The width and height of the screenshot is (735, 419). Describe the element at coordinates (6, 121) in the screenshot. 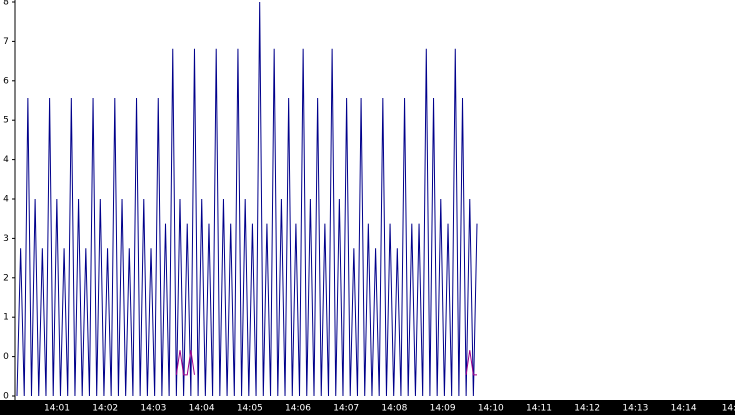

I see `y-tick-label: 5` at that location.